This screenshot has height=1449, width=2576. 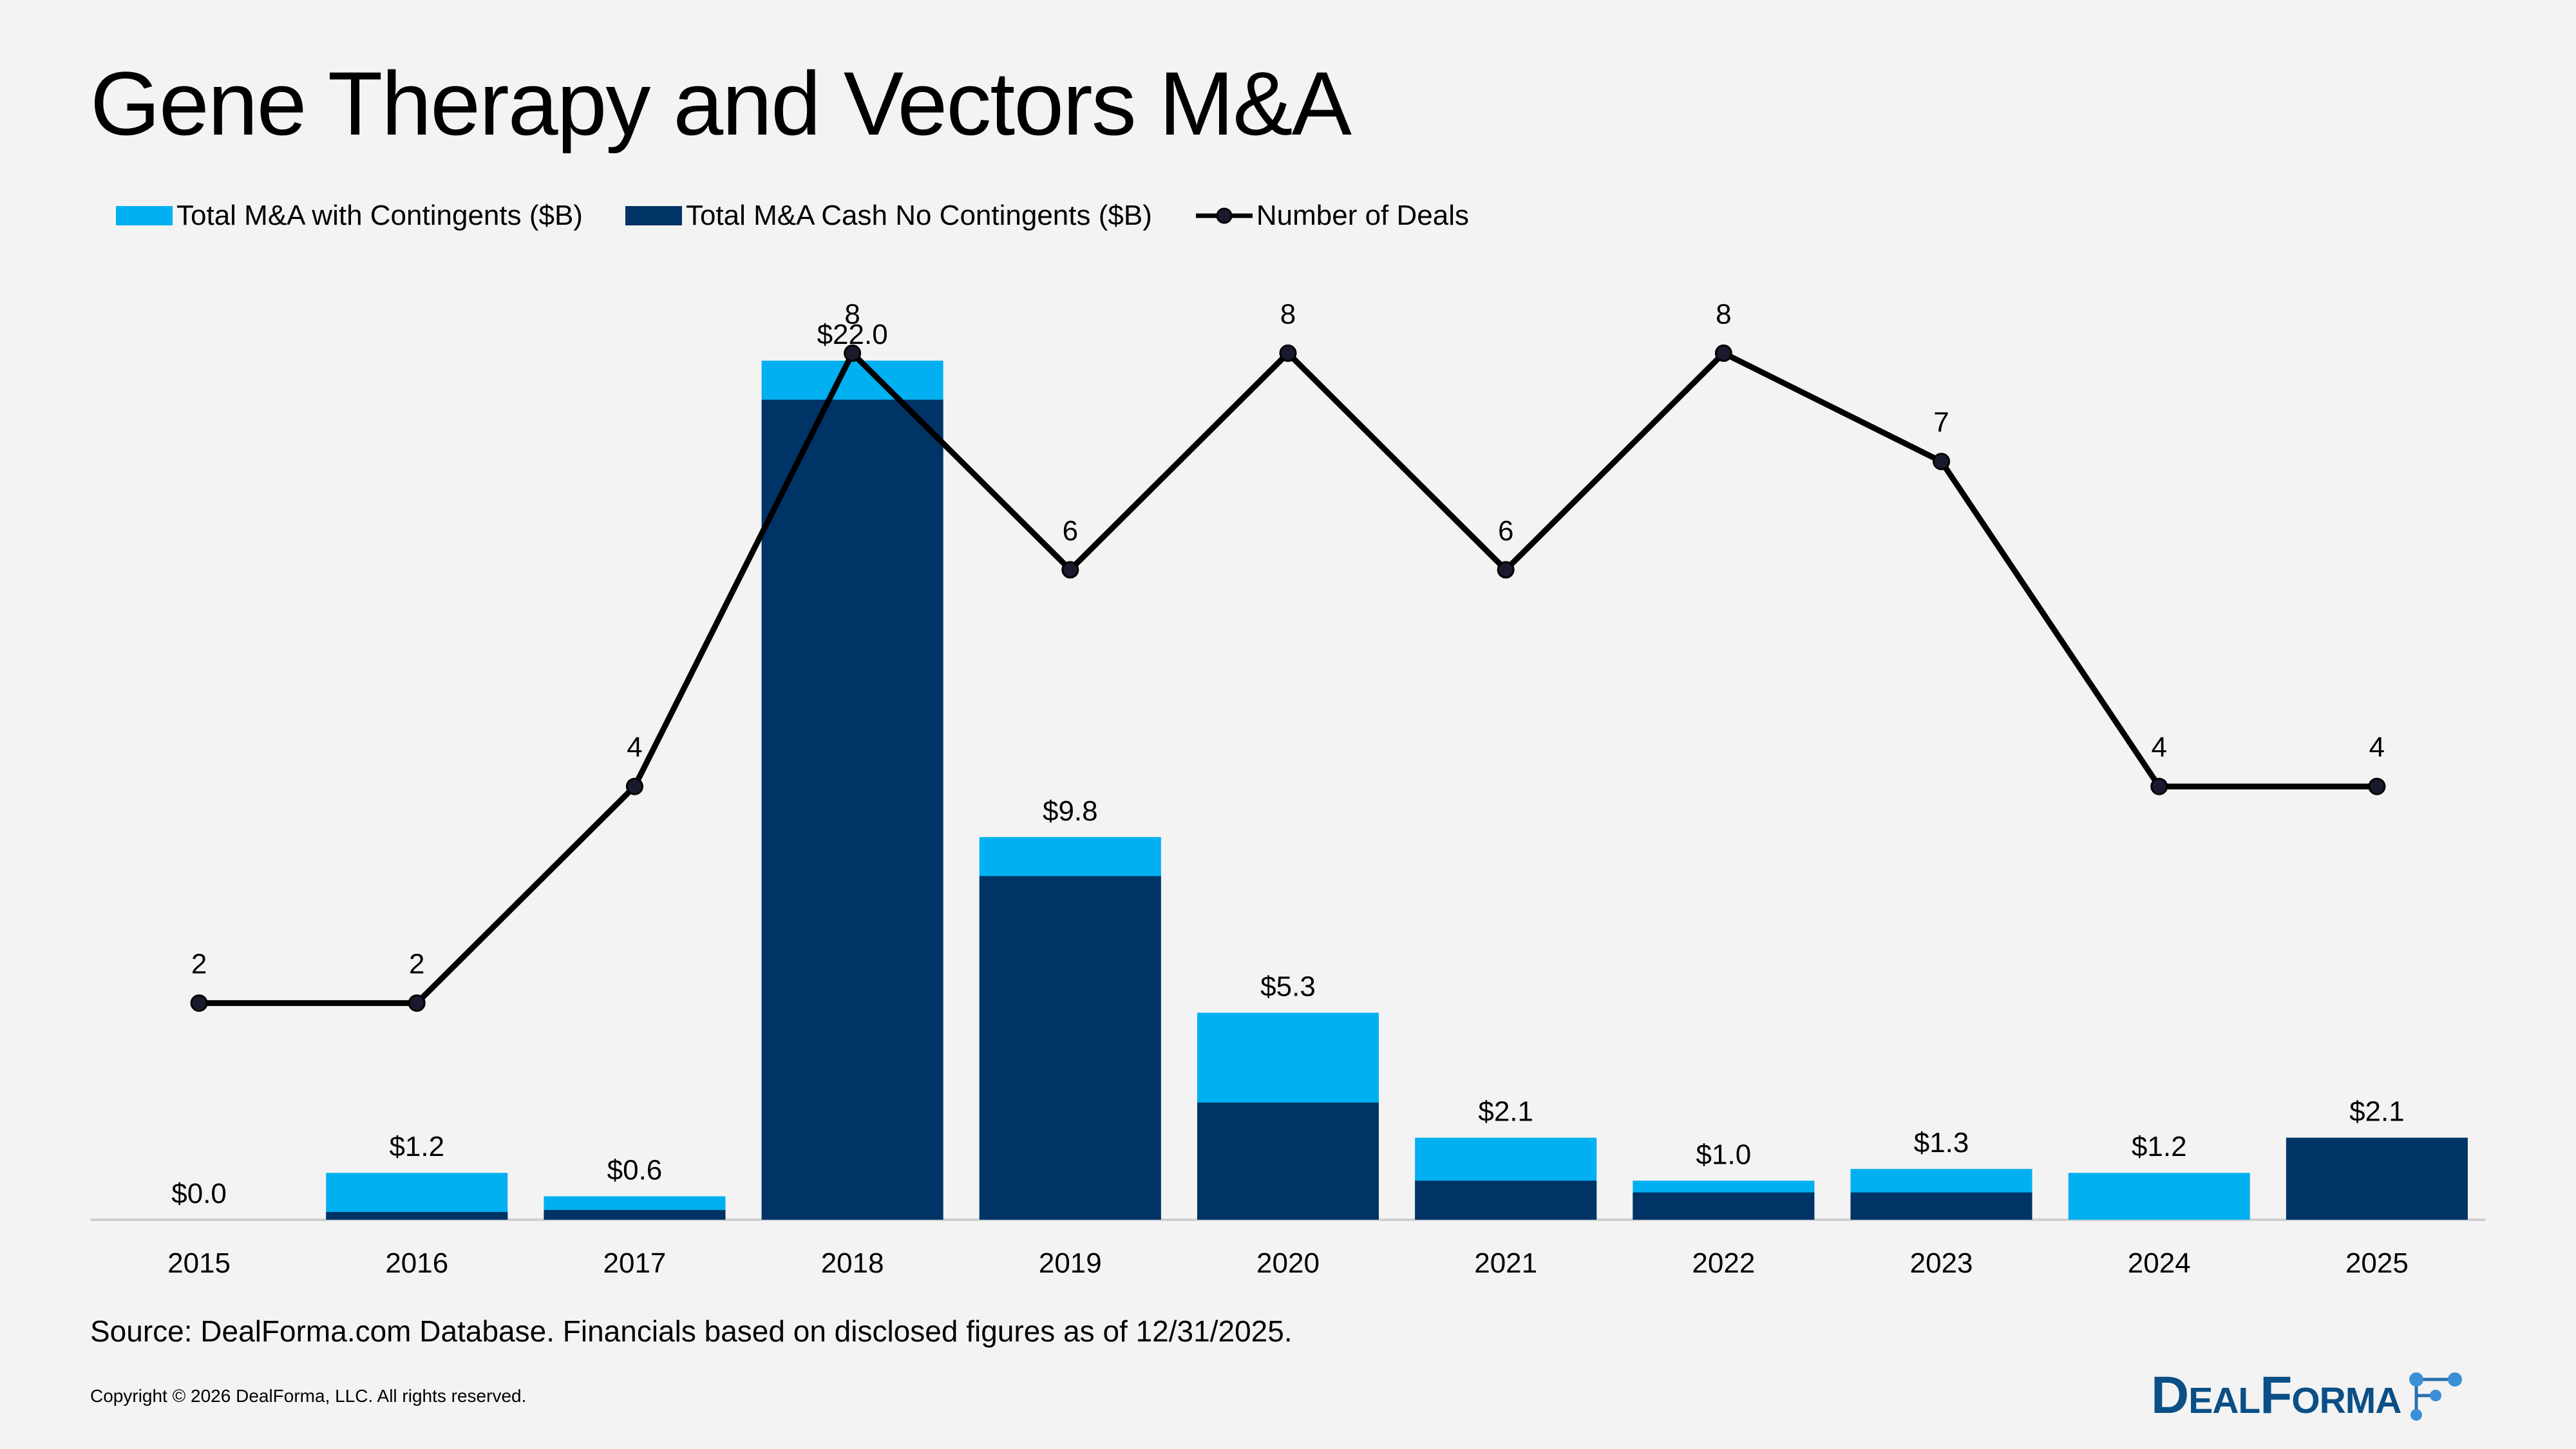 I want to click on x-tick-label-2016: 2016, so click(x=416, y=1263).